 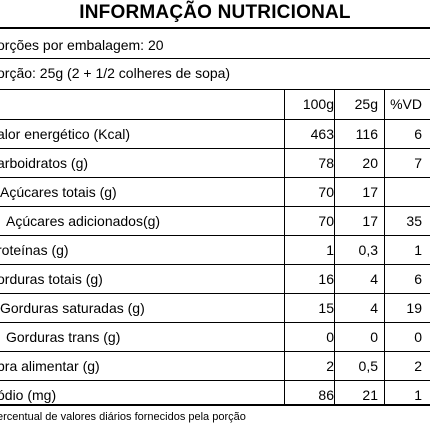 What do you see at coordinates (215, 250) in the screenshot?
I see `table-row: roteínas (g) 1 0,3 1` at bounding box center [215, 250].